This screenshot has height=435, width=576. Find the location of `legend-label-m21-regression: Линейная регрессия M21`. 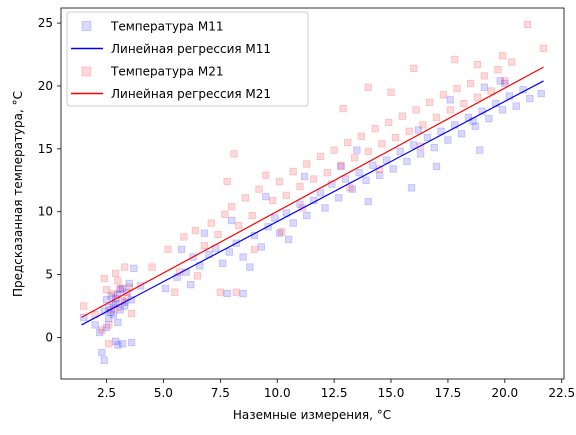

legend-label-m21-regression: Линейная регрессия M21 is located at coordinates (191, 94).